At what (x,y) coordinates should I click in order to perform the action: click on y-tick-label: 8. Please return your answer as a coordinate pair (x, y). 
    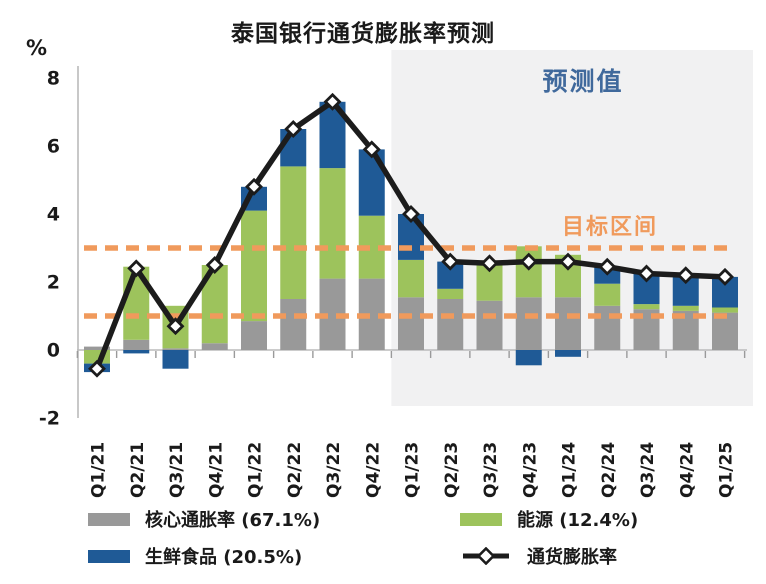
    Looking at the image, I should click on (53, 79).